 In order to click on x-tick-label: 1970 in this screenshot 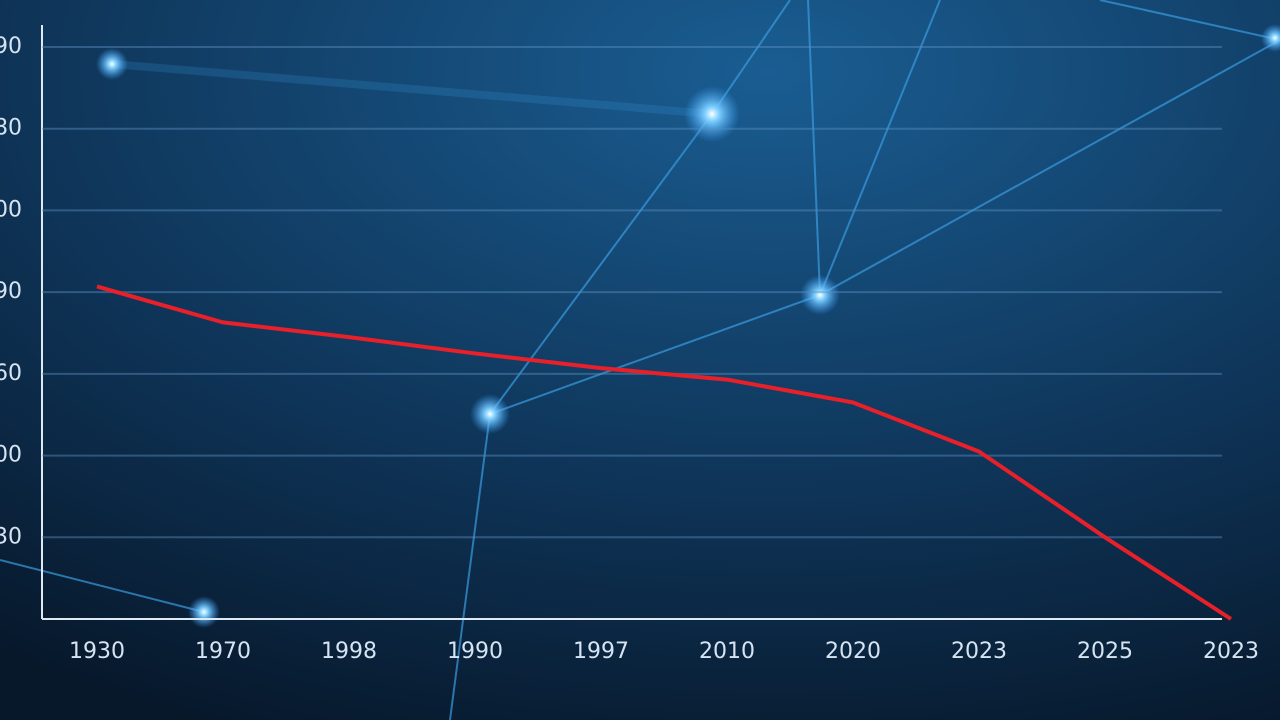, I will do `click(223, 651)`.